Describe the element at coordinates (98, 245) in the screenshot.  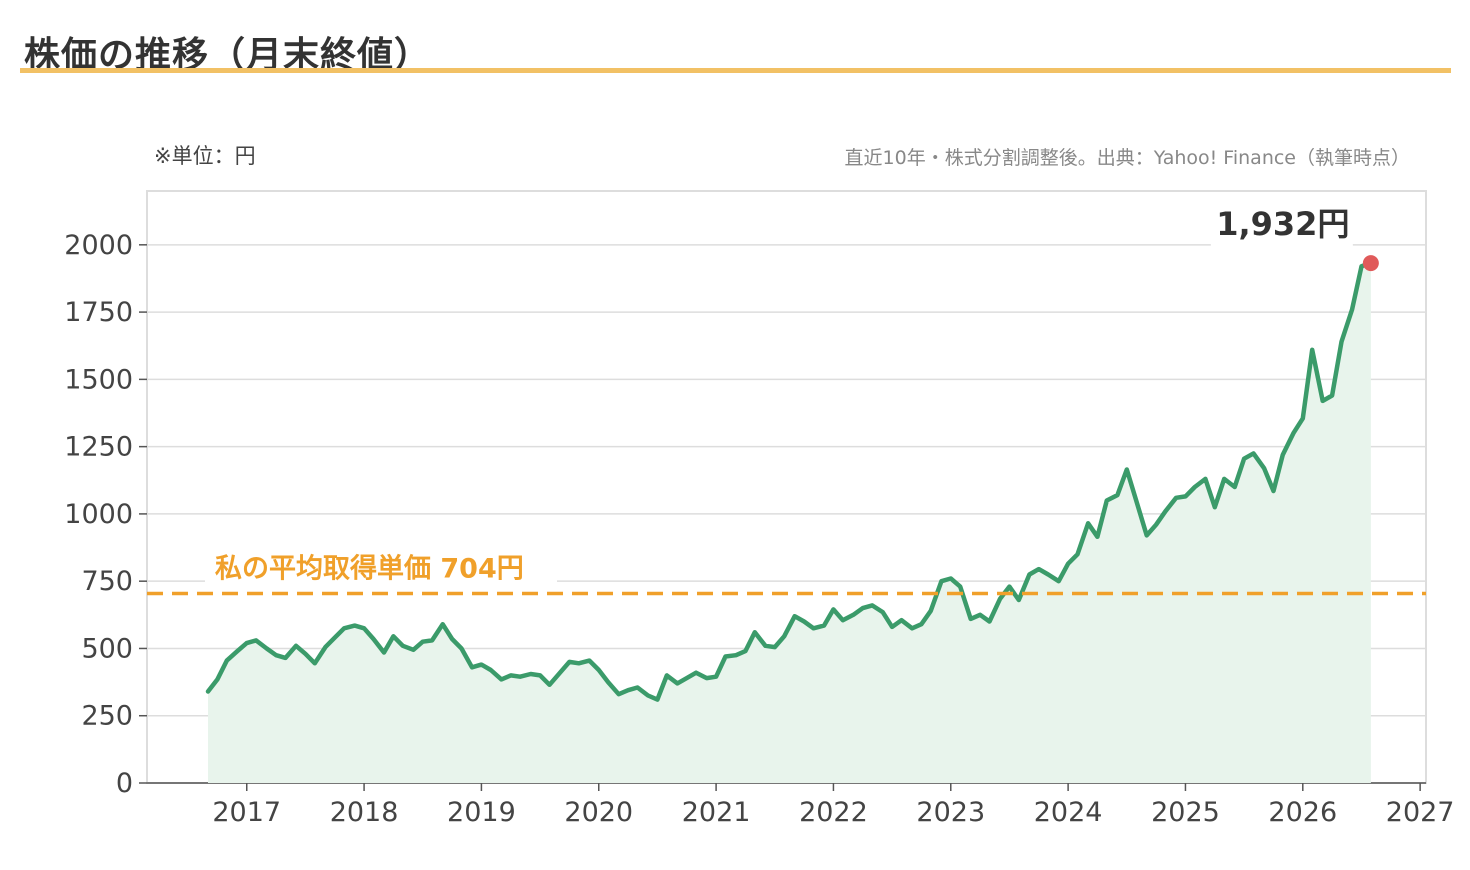
I see `y-tick-label: 2000` at that location.